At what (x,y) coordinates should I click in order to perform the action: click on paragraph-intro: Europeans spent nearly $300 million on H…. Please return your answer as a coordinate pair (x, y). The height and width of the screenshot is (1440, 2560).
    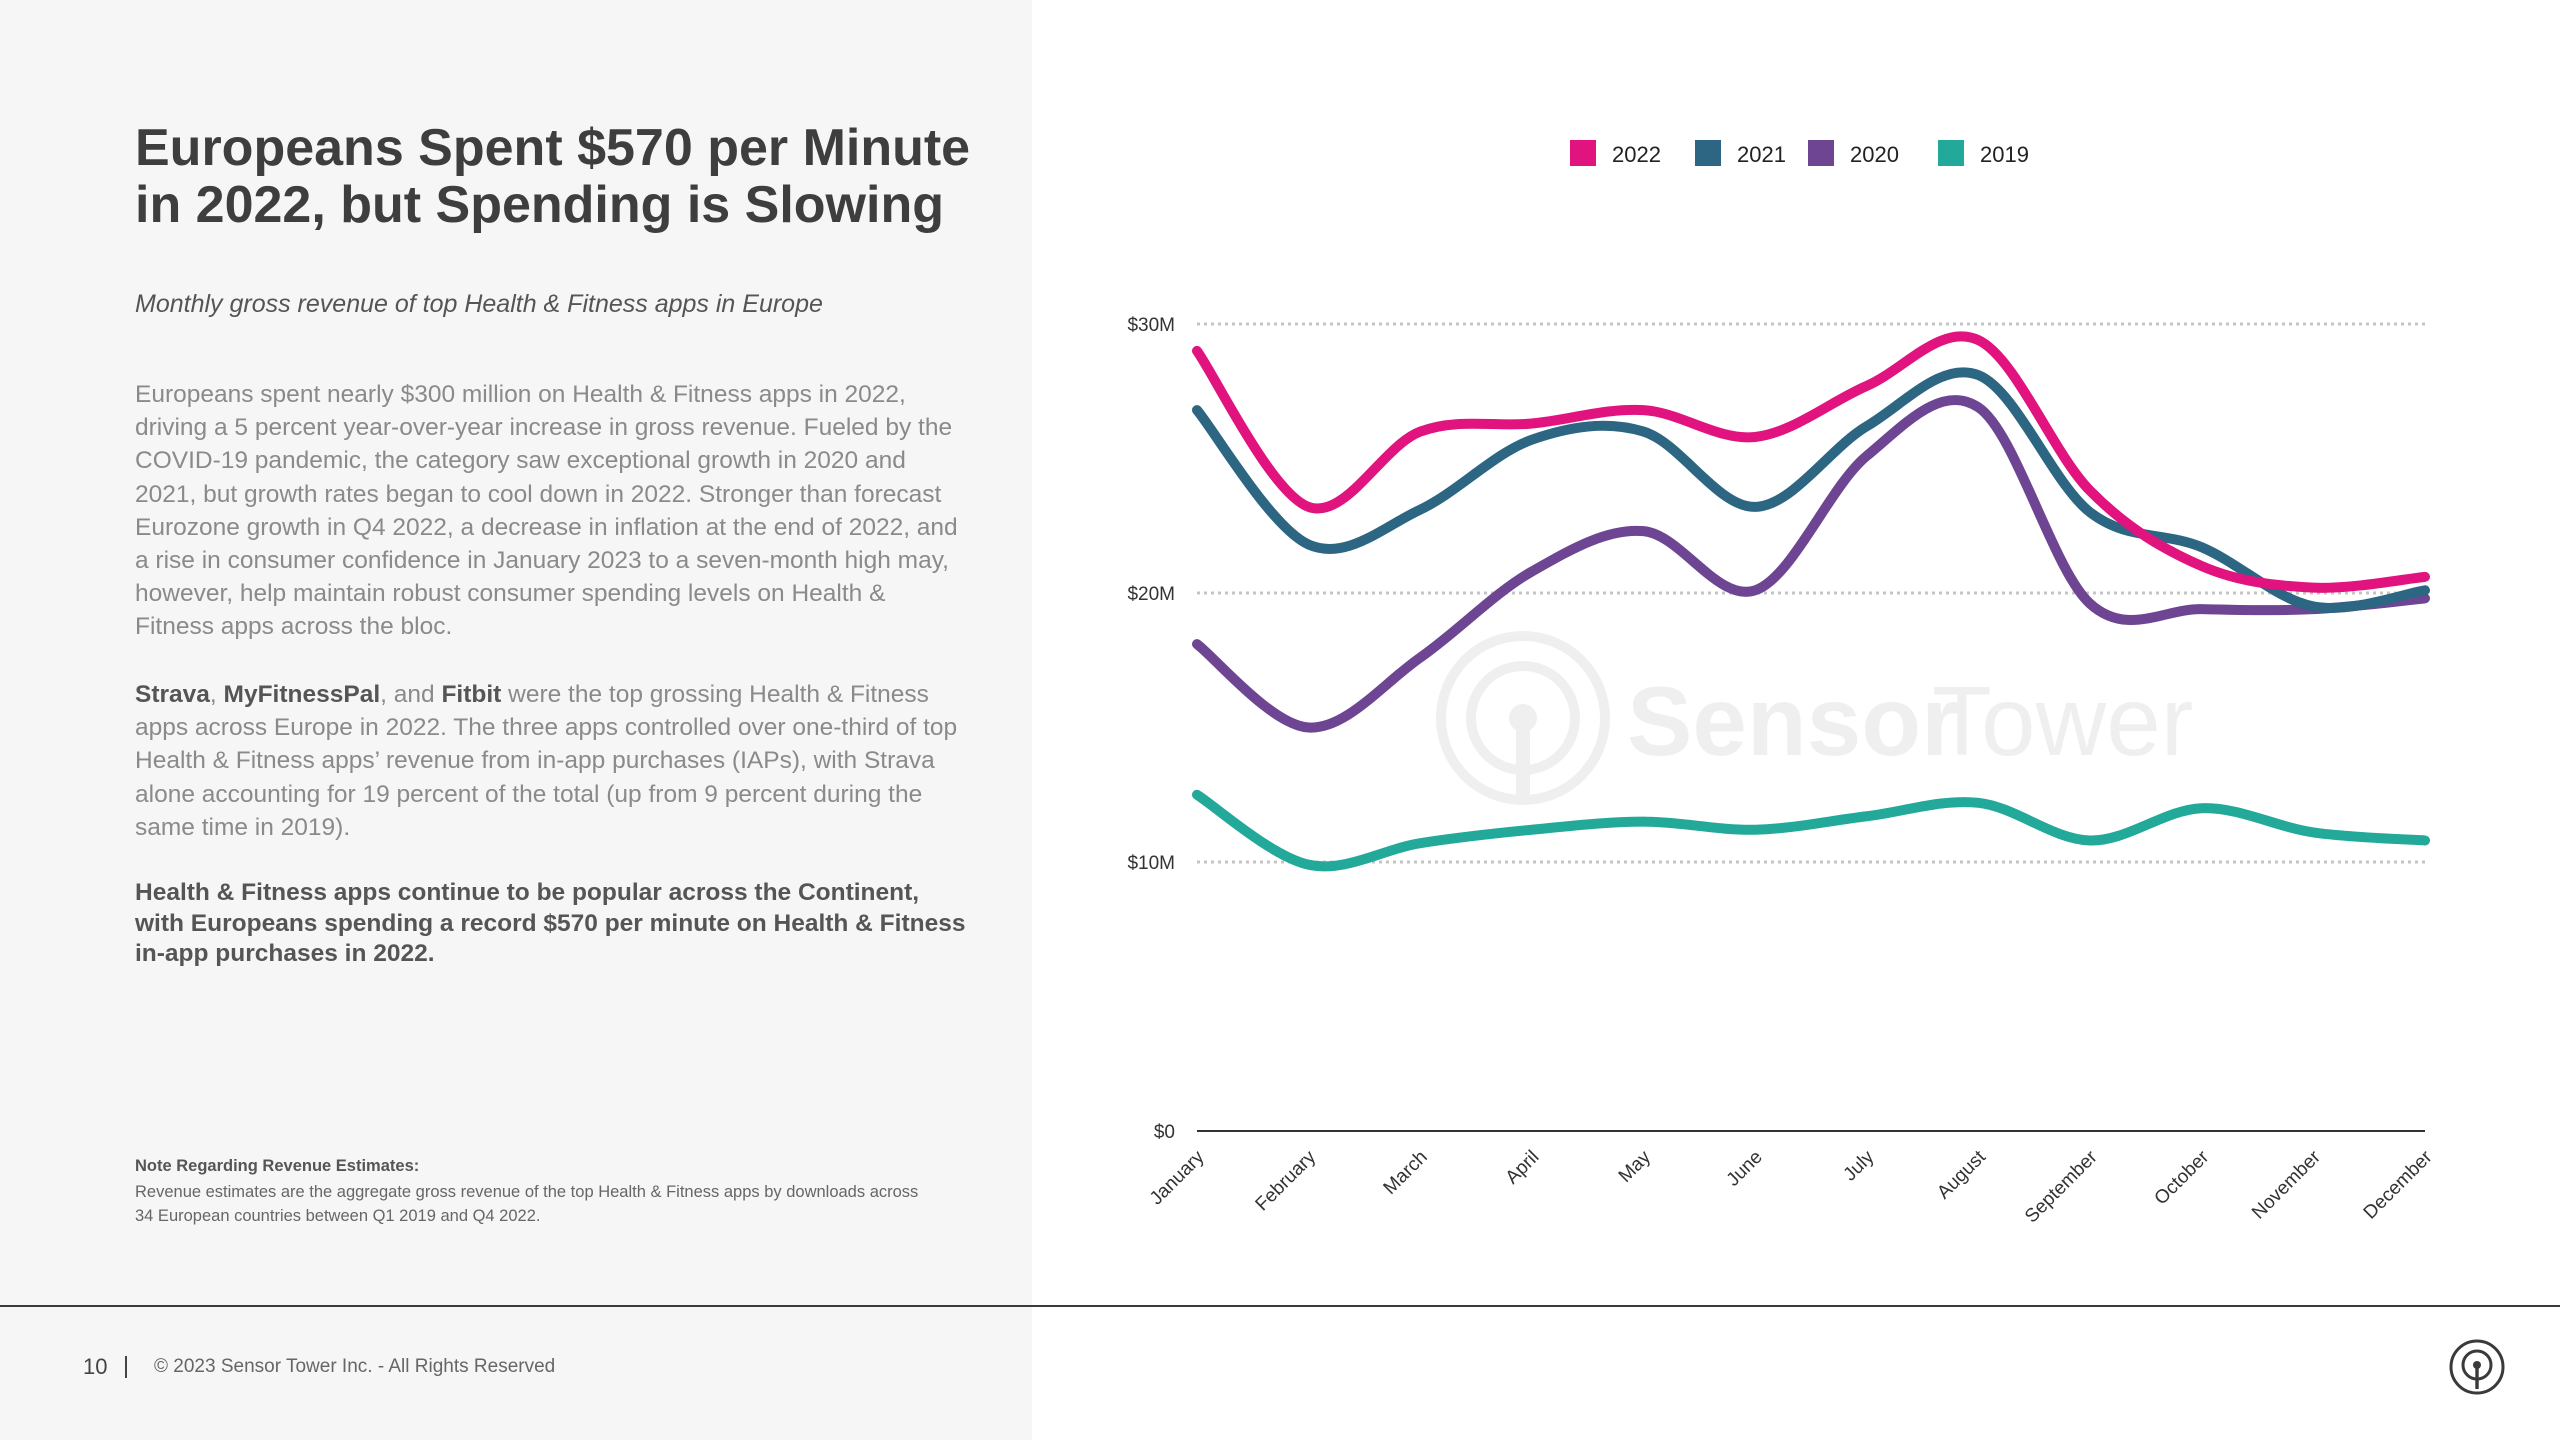
    Looking at the image, I should click on (546, 511).